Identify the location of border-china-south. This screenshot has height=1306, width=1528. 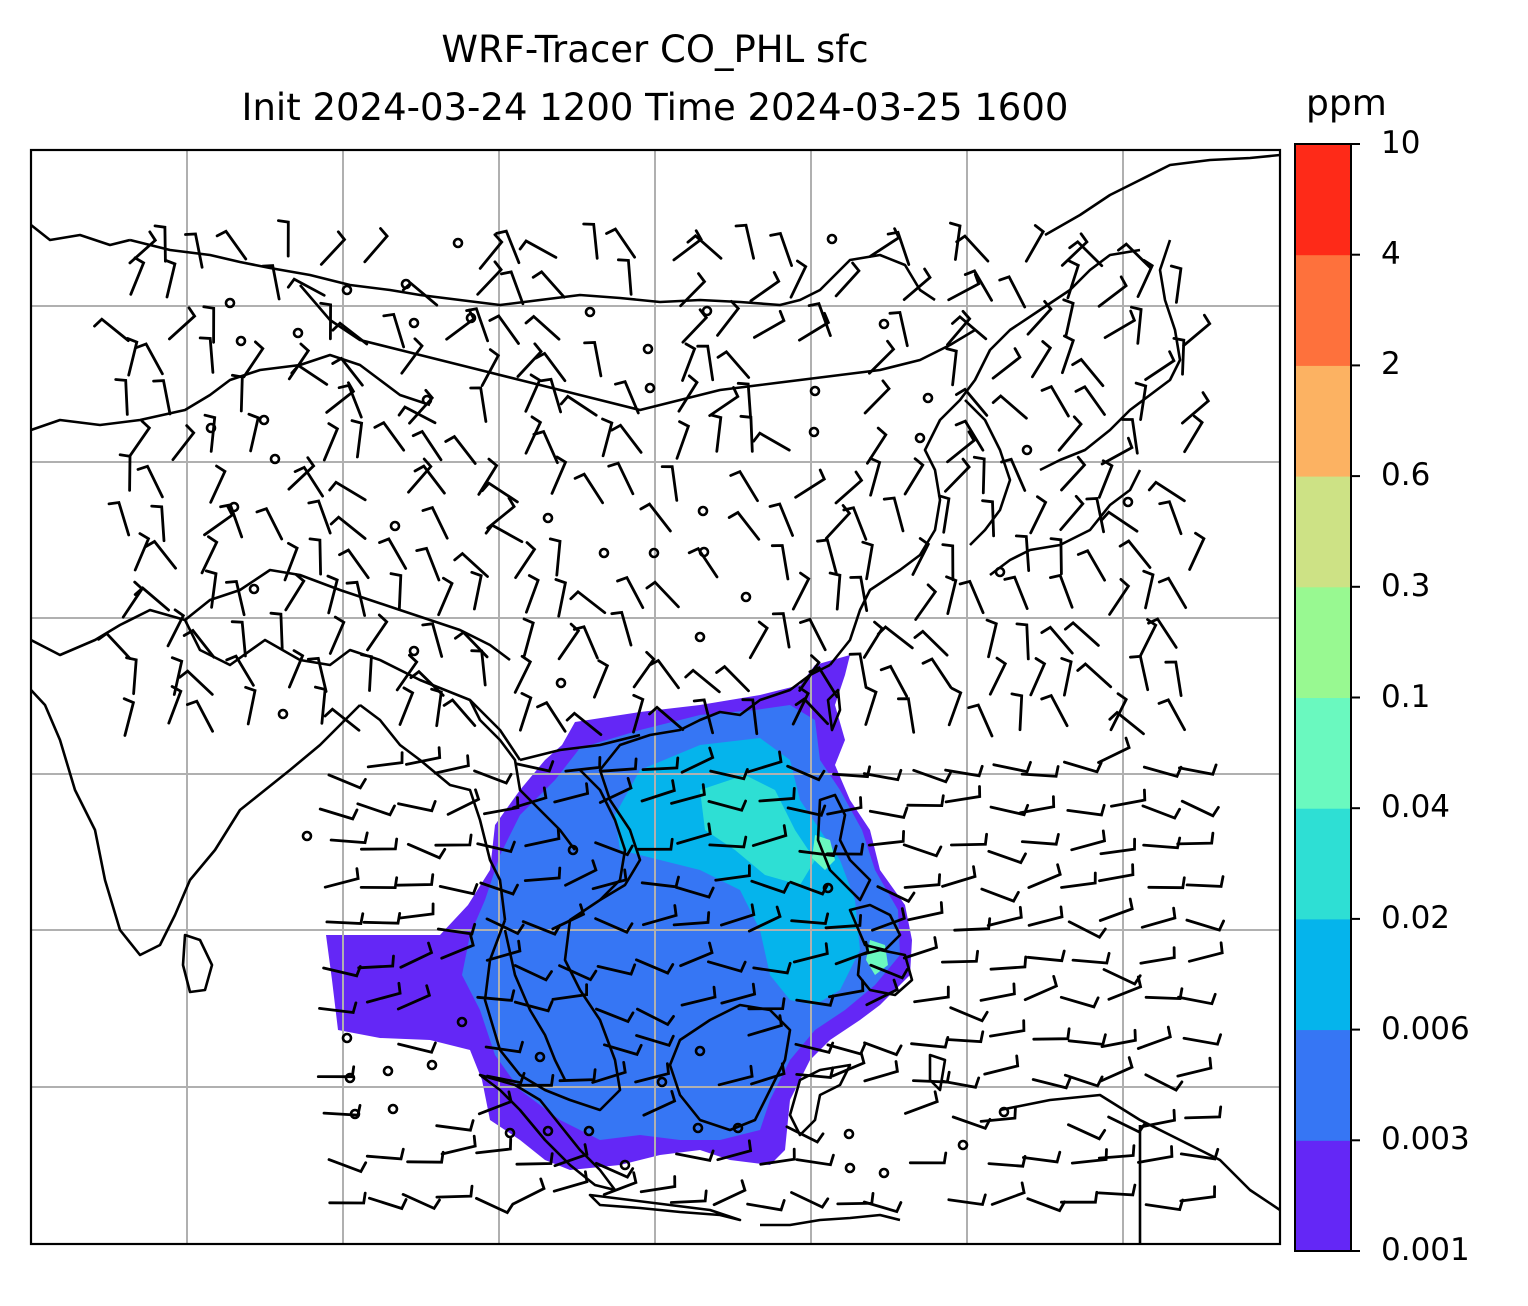
(580, 747).